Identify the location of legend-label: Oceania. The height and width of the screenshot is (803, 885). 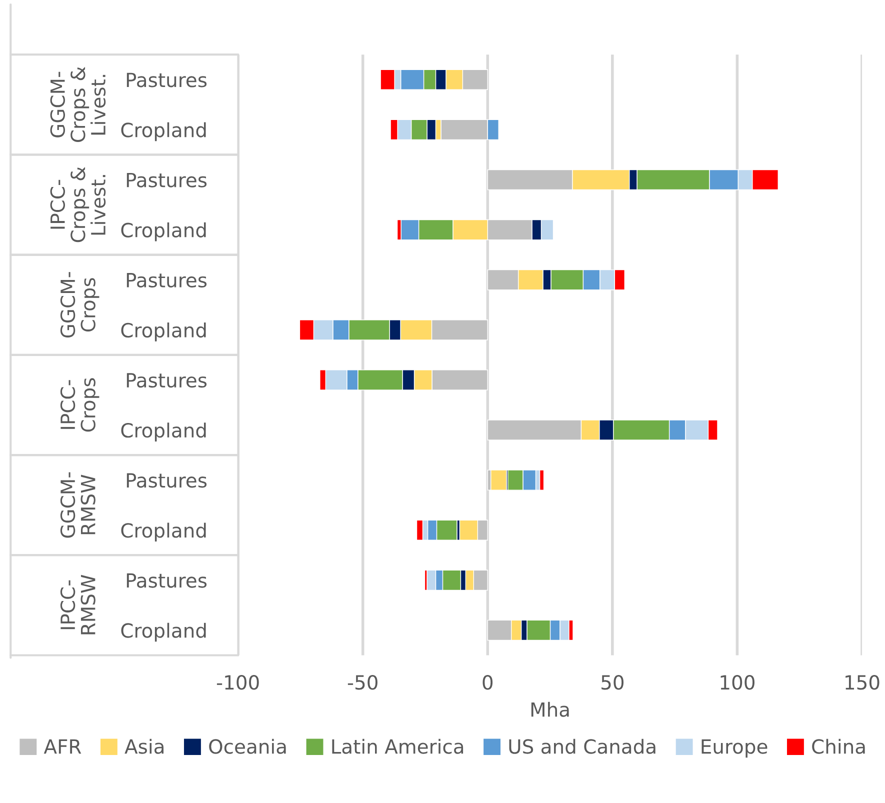
(247, 746).